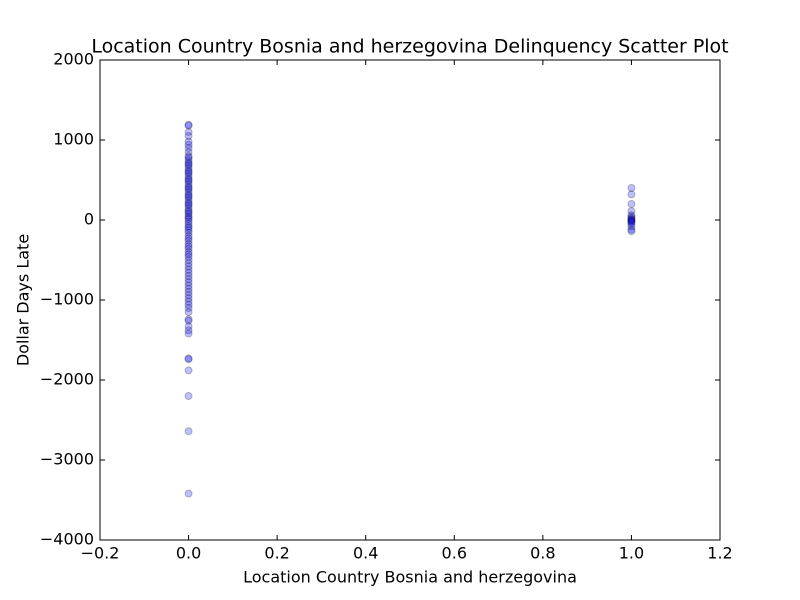 The width and height of the screenshot is (800, 600). Describe the element at coordinates (100, 553) in the screenshot. I see `x-tick-label: −0.2` at that location.